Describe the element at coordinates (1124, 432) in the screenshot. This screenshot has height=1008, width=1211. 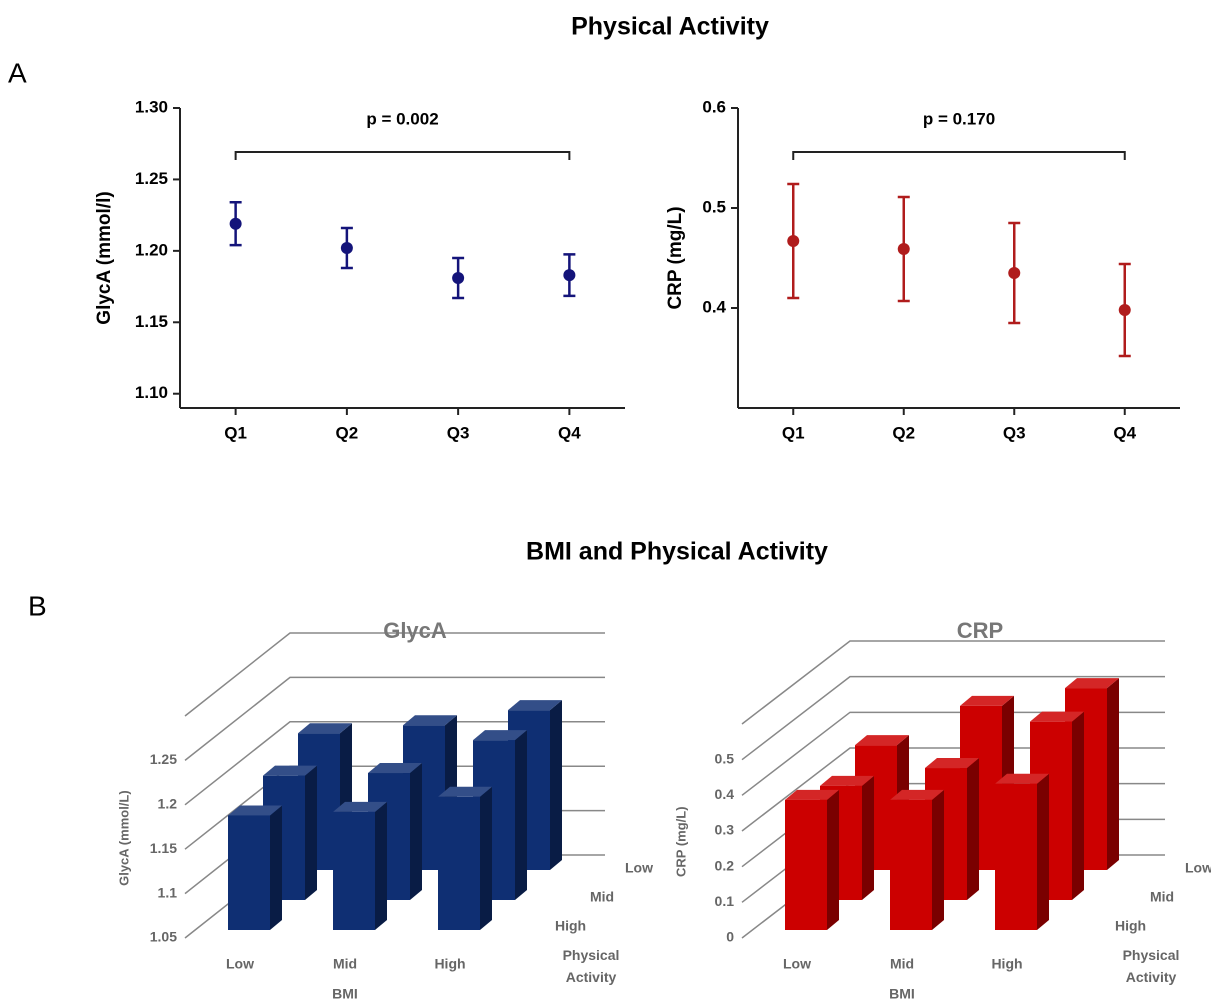
I see `x-tick-label: Q4` at that location.